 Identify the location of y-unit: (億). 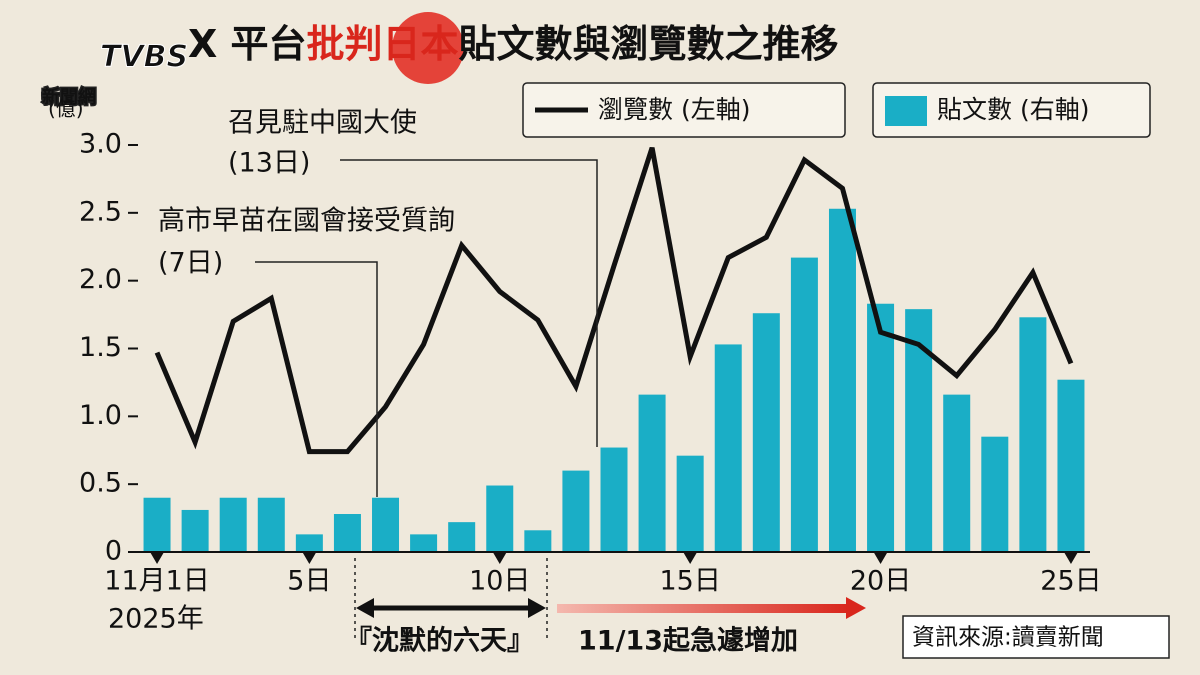
(66, 109).